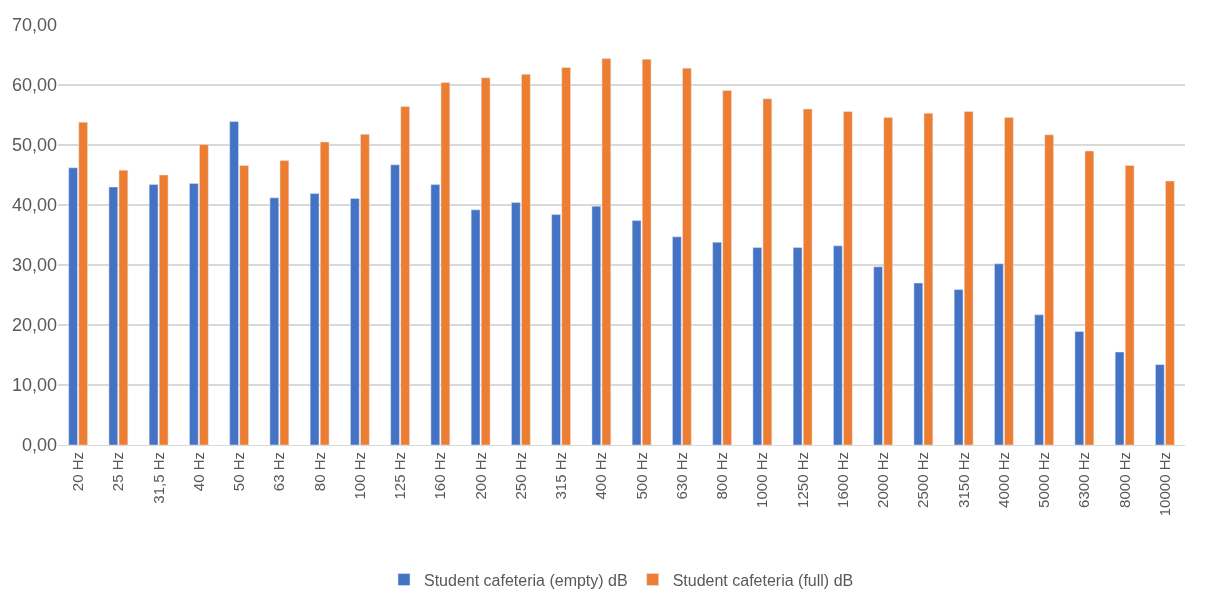  What do you see at coordinates (1124, 480) in the screenshot?
I see `x-tick-label: 8000 Hz` at bounding box center [1124, 480].